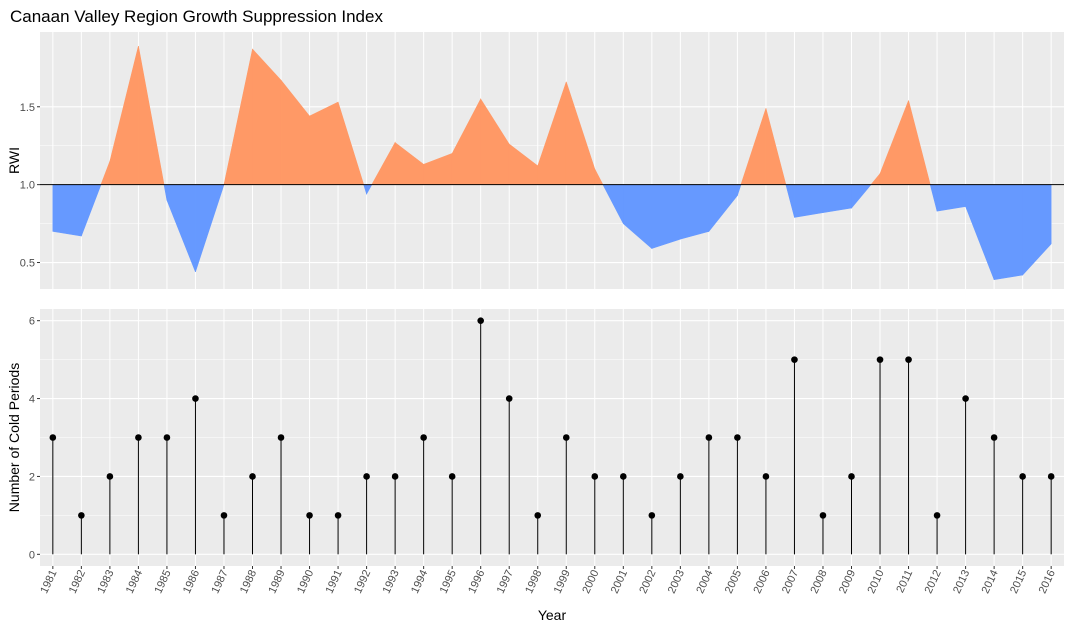  I want to click on rwi-y-tick-label: 1.0, so click(27, 186).